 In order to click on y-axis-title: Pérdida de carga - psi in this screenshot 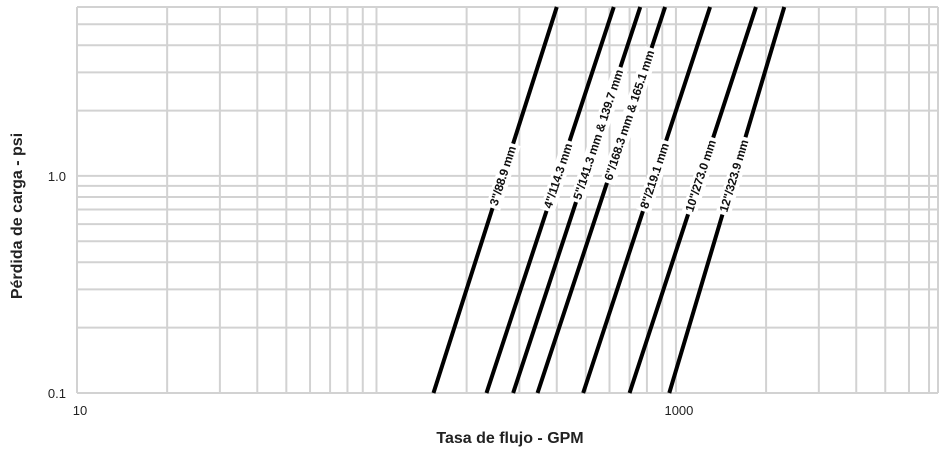, I will do `click(17, 216)`.